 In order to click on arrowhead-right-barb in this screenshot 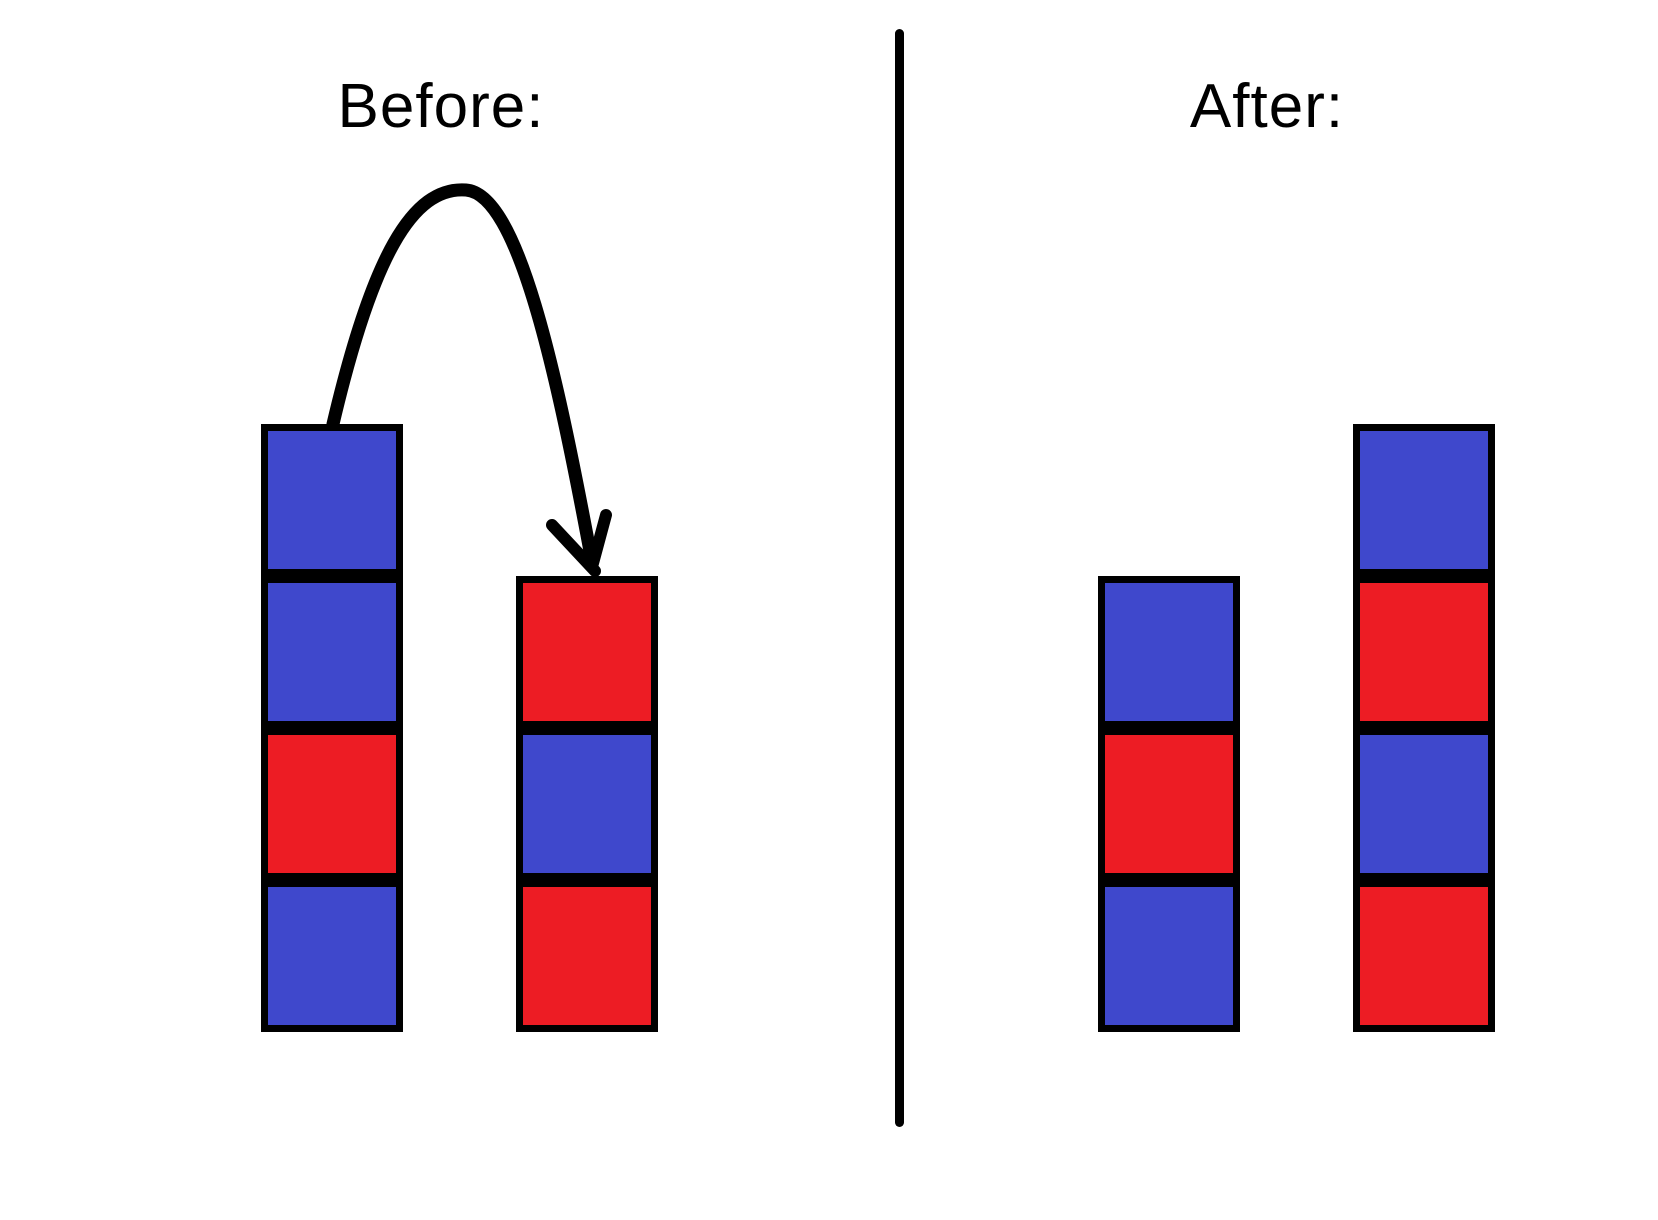, I will do `click(599, 541)`.